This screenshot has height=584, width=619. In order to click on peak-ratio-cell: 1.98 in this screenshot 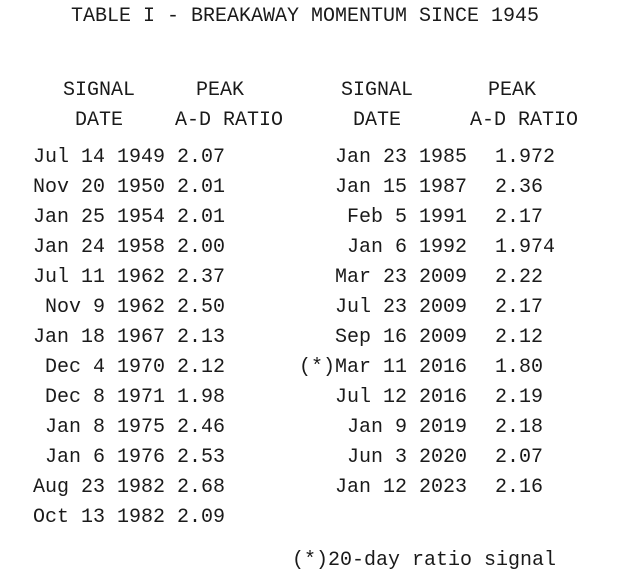, I will do `click(201, 397)`.